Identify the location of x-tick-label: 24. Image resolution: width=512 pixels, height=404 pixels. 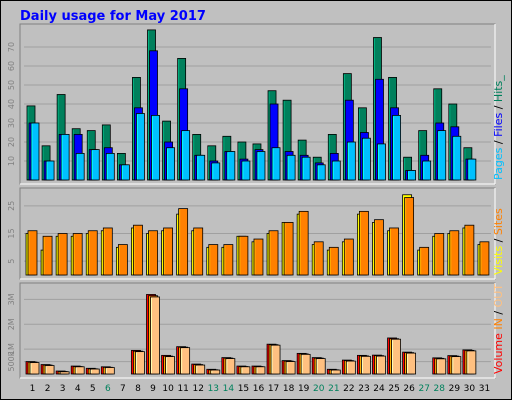
(379, 389).